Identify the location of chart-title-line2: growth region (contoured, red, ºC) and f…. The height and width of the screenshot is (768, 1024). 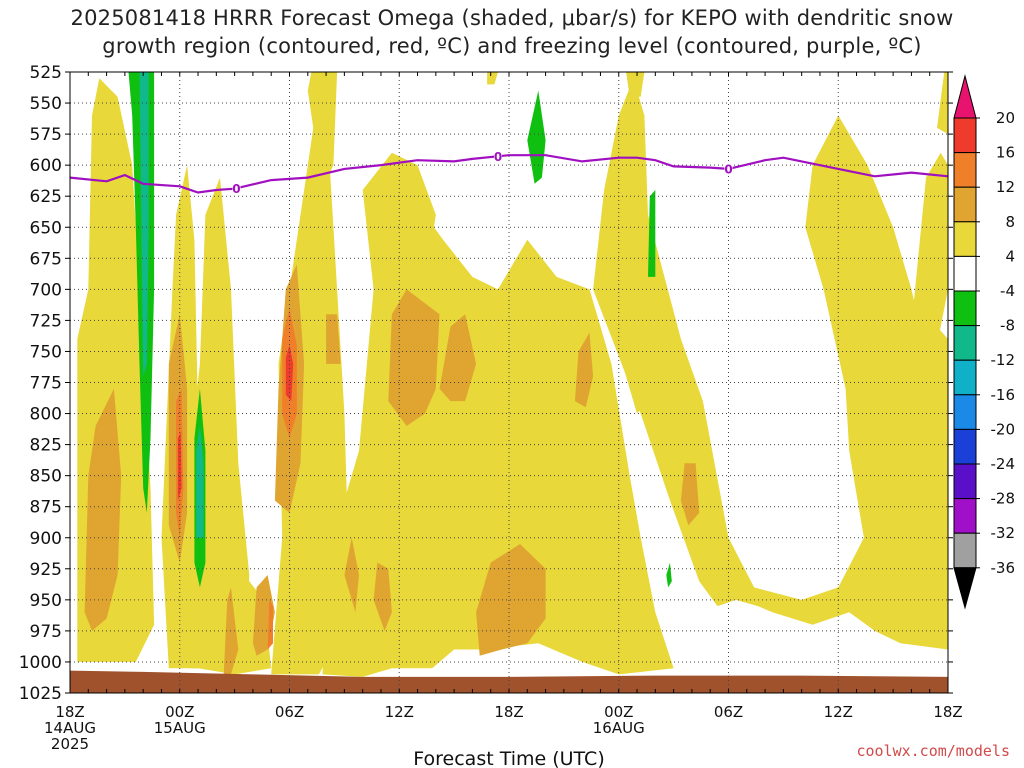
(512, 46).